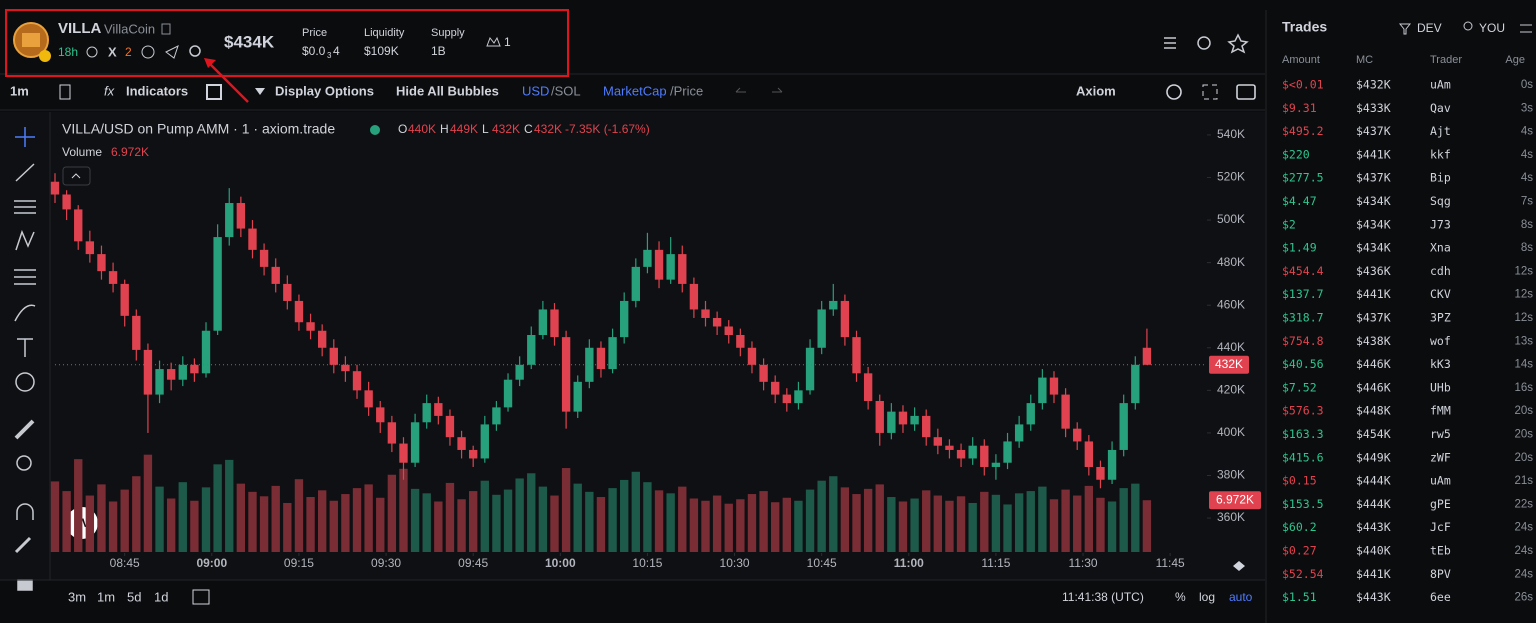  I want to click on candle-type-icon, so click(65, 92).